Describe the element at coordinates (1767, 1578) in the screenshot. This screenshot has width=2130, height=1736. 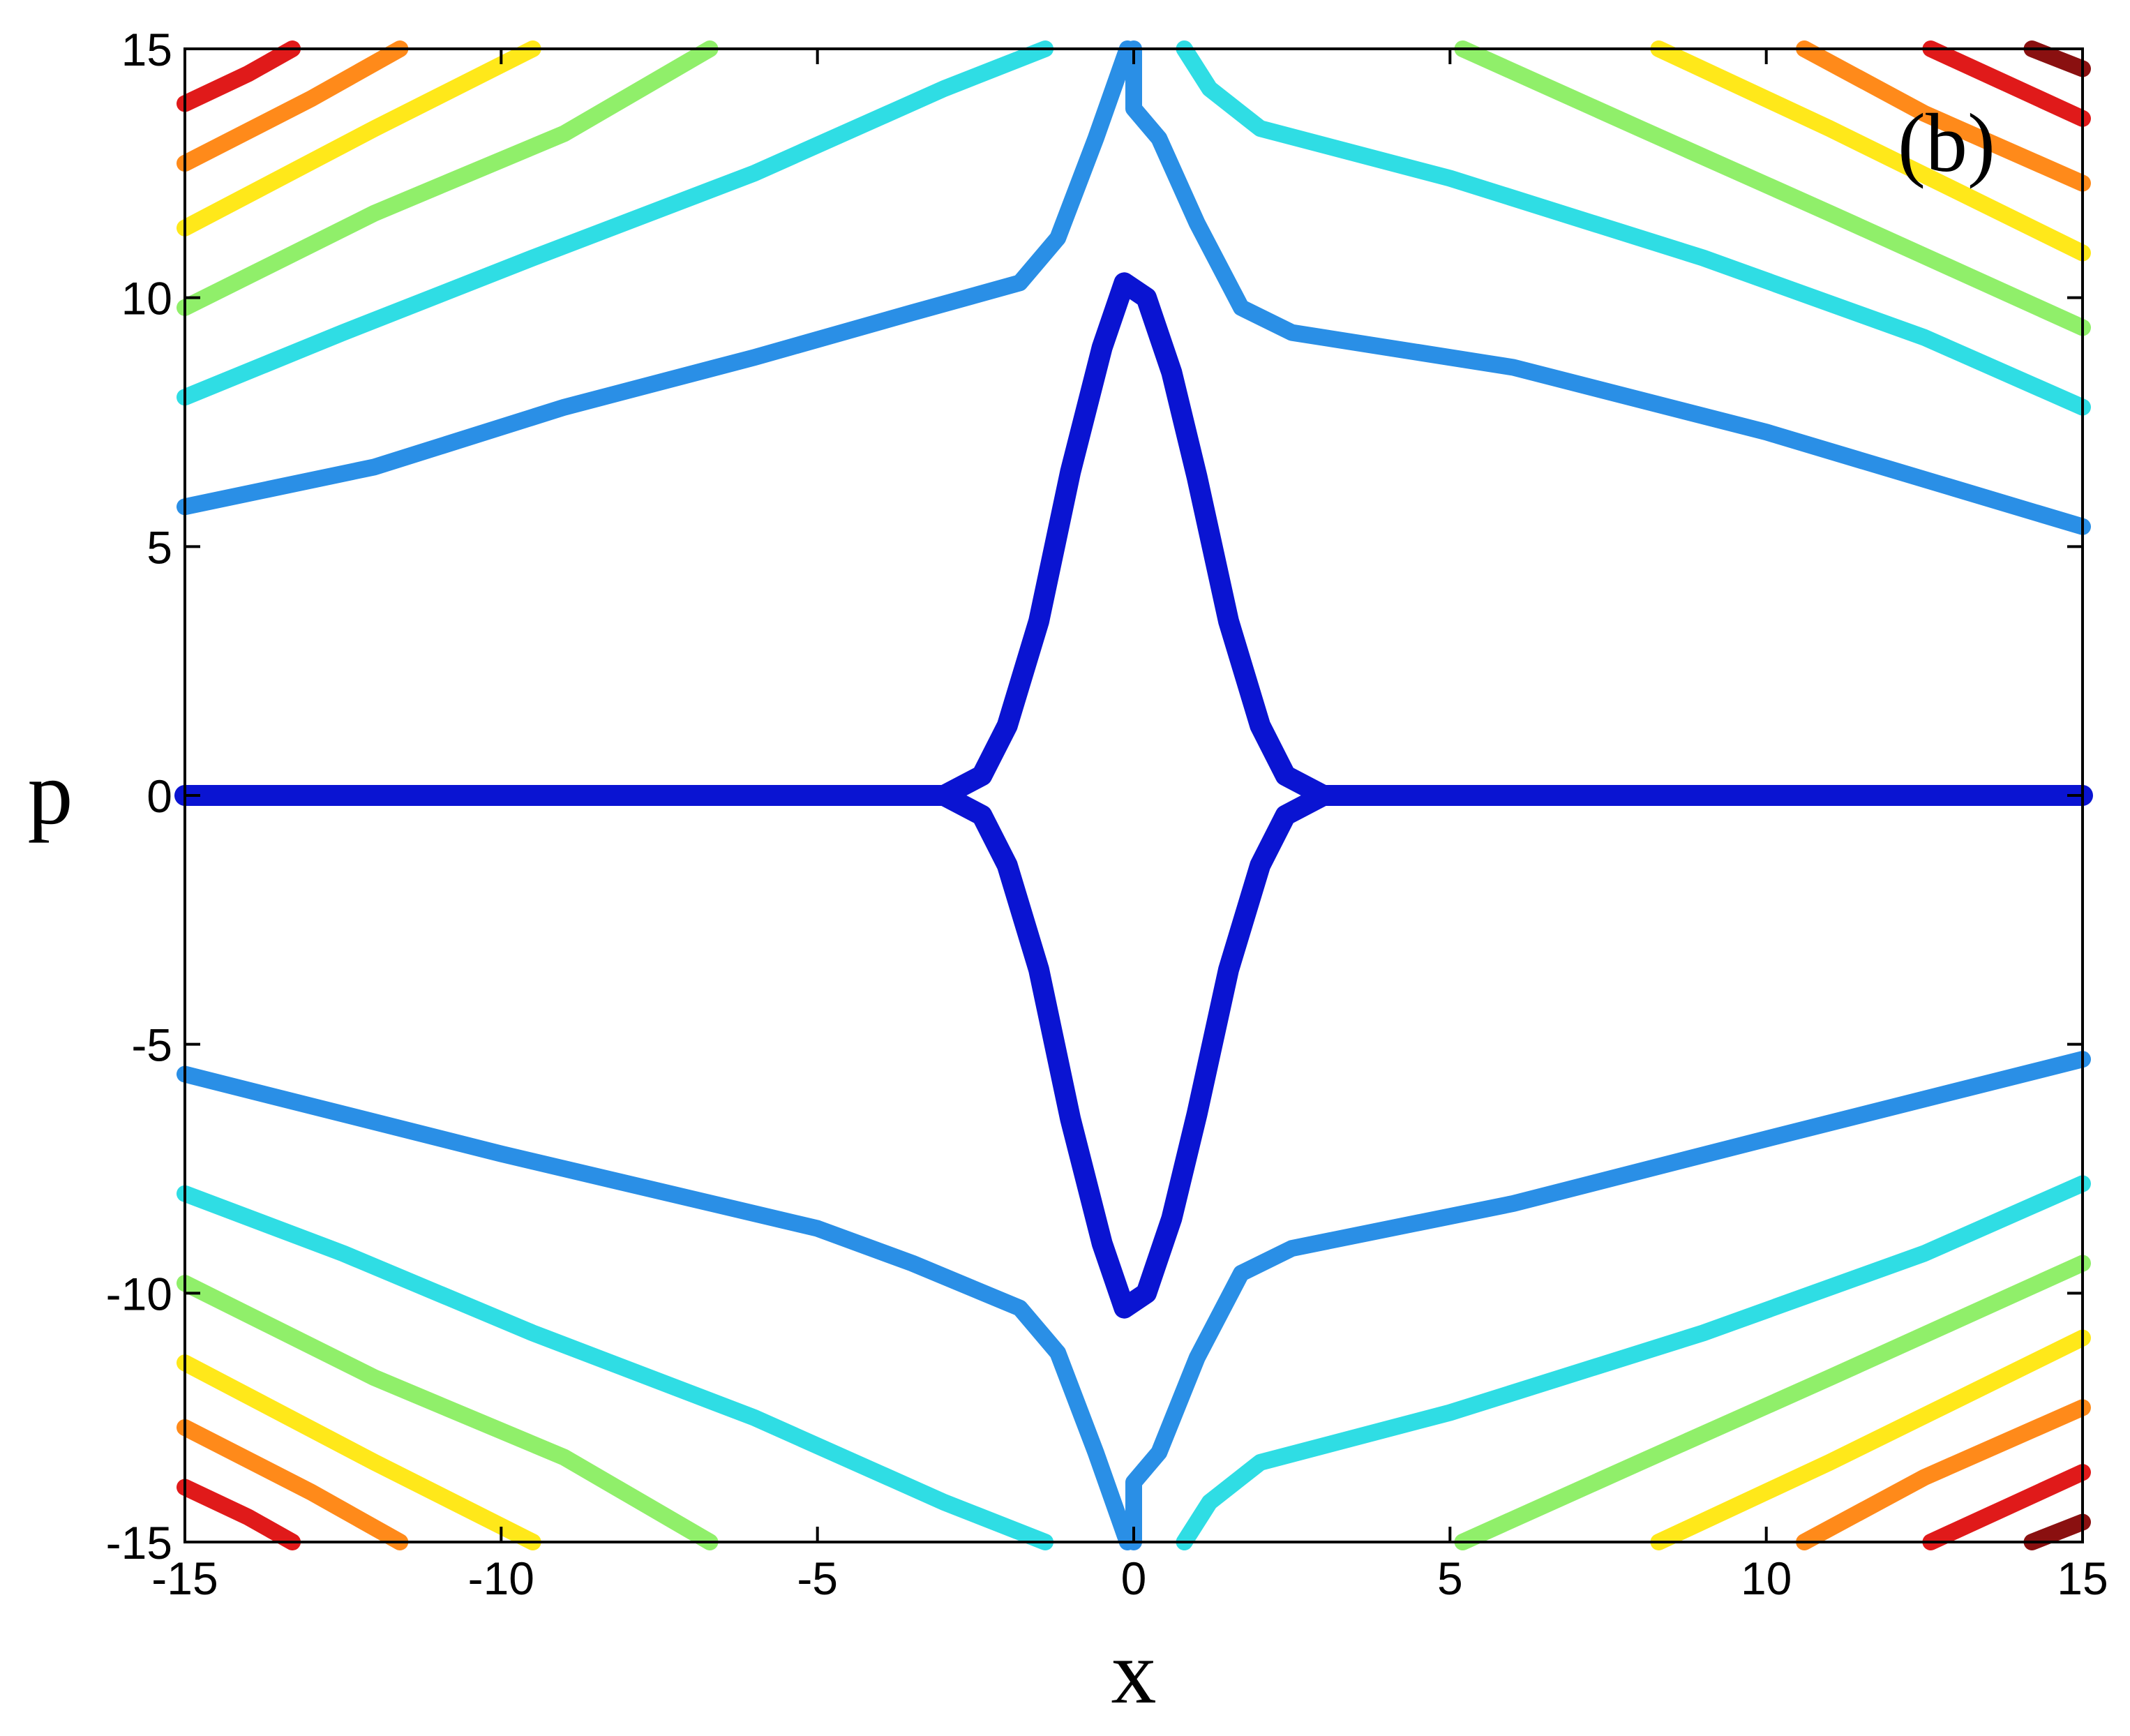
I see `x-tick-label-5: 10` at that location.